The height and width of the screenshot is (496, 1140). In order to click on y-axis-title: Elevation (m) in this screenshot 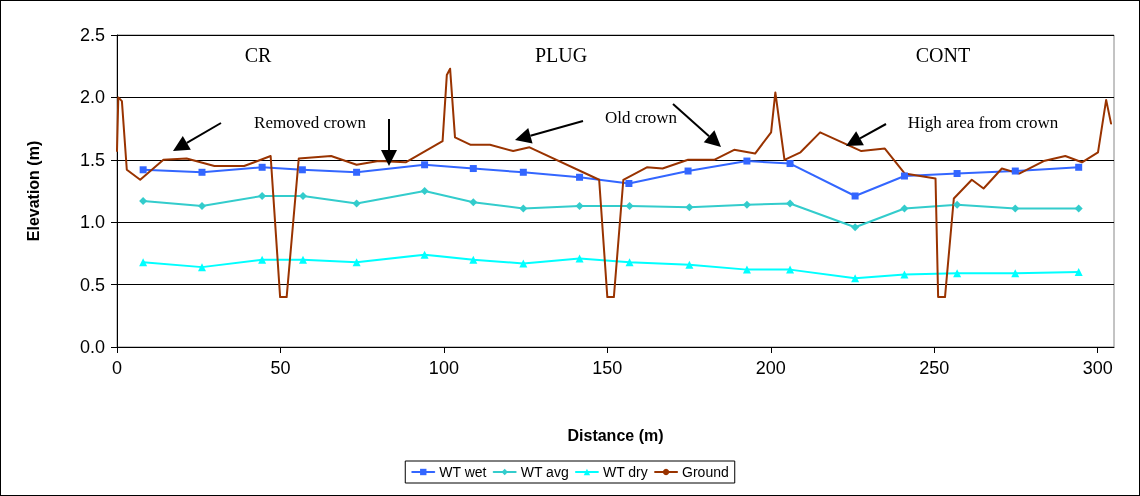, I will do `click(33, 191)`.